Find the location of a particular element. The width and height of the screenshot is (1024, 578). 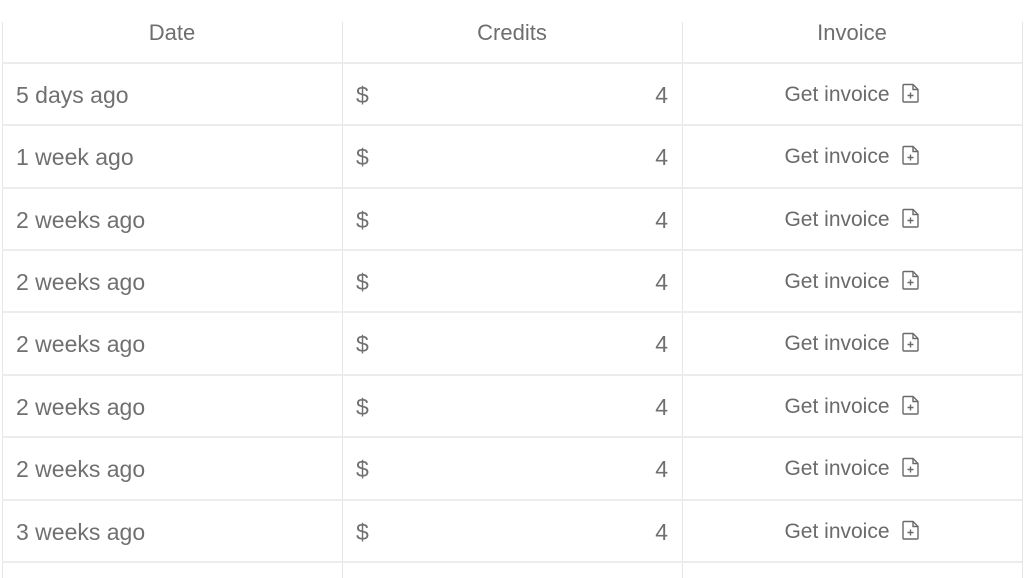

date-cell: 3 weeks ago is located at coordinates (81, 532).